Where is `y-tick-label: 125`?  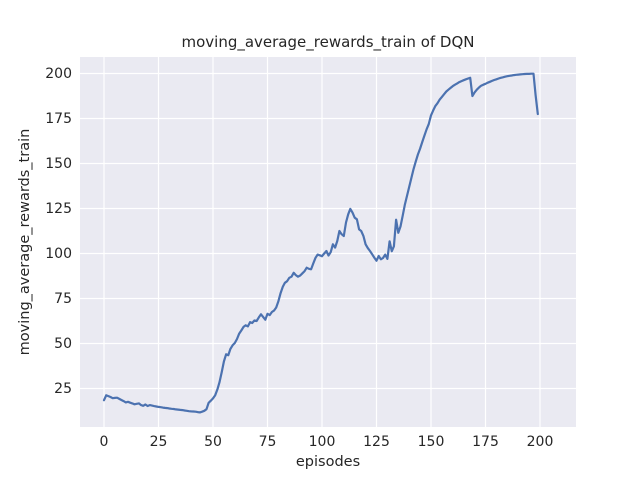 y-tick-label: 125 is located at coordinates (58, 208).